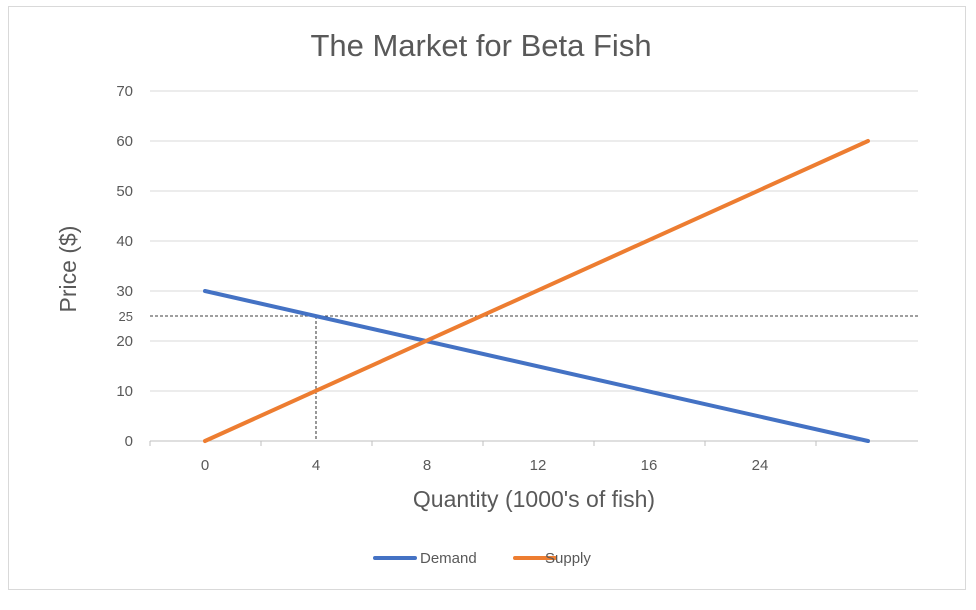 Image resolution: width=976 pixels, height=610 pixels. Describe the element at coordinates (124, 341) in the screenshot. I see `y-tick-label: 20` at that location.